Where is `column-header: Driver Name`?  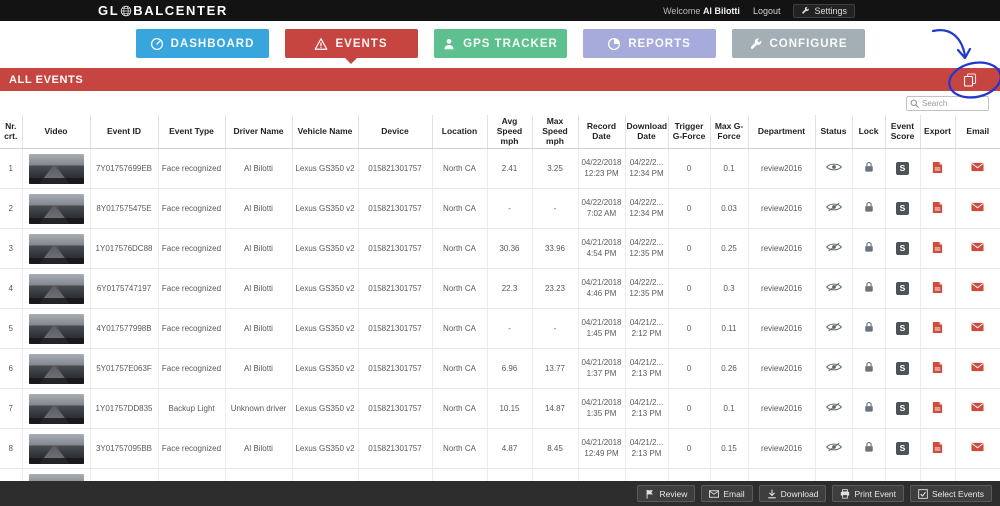
column-header: Driver Name is located at coordinates (259, 132).